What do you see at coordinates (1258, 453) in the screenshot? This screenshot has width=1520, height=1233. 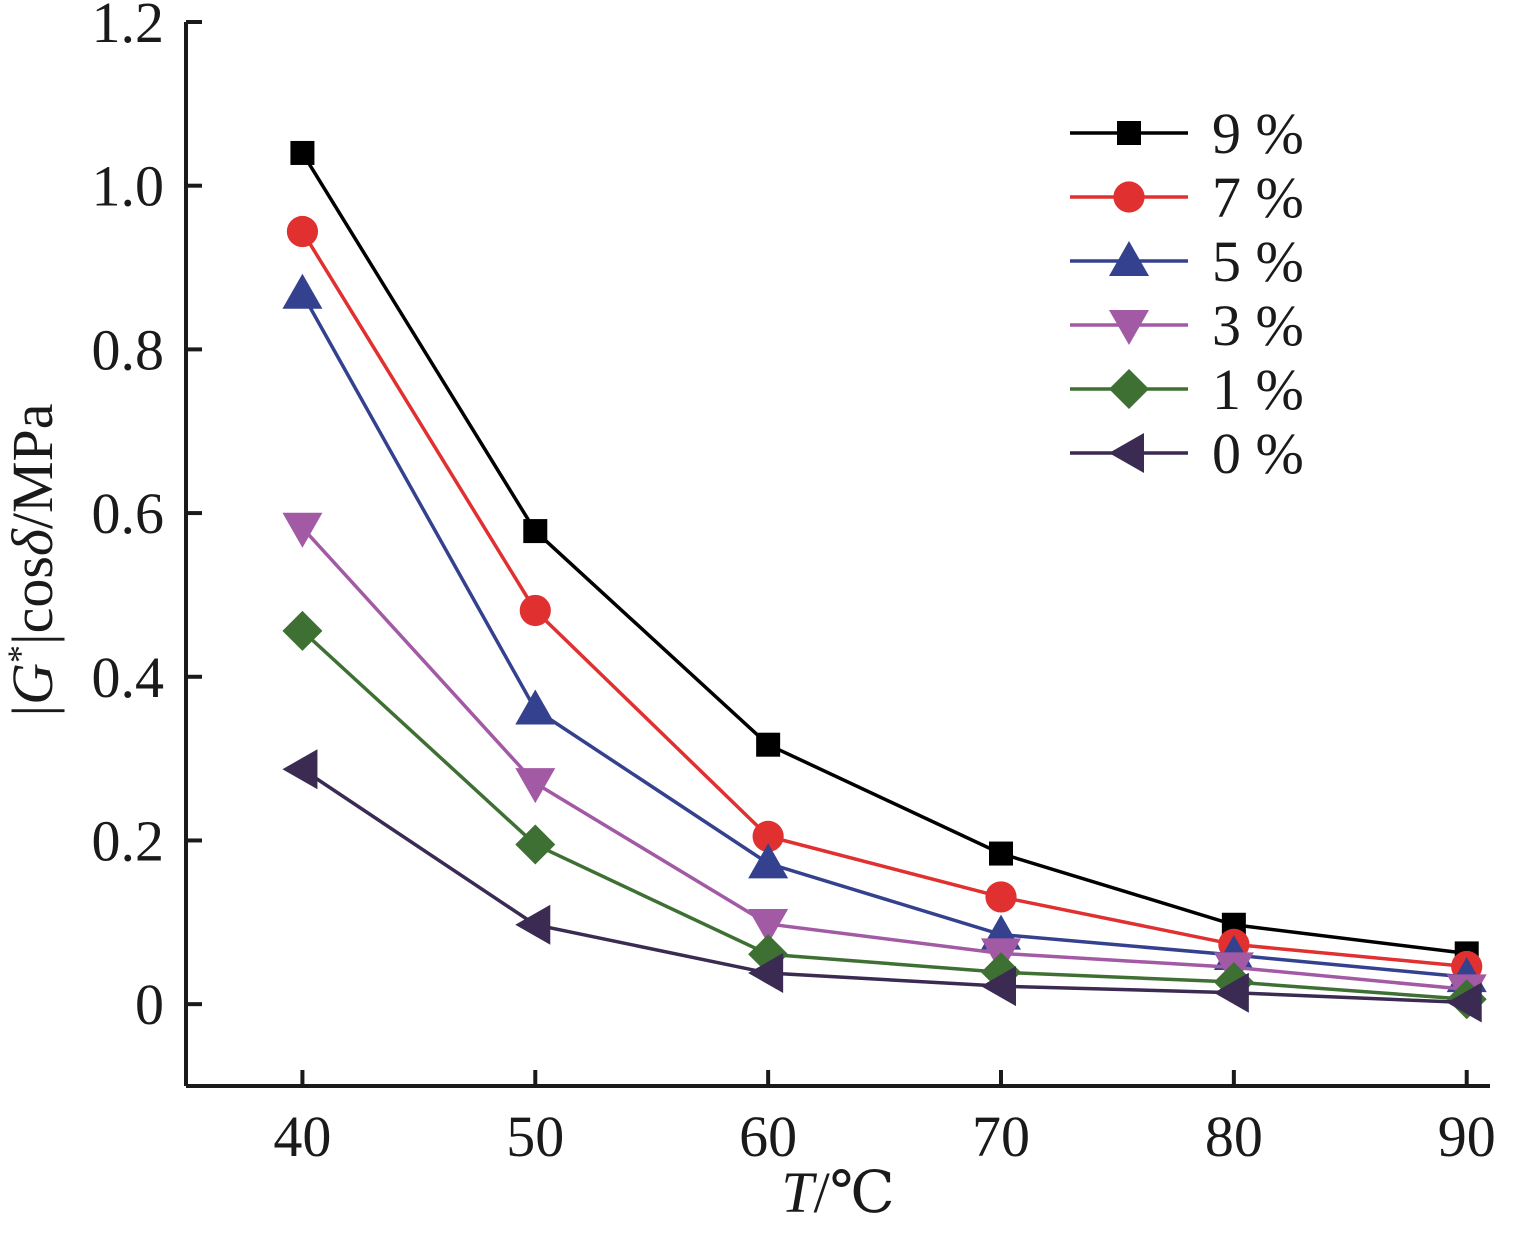 I see `legend-label: 0 %` at bounding box center [1258, 453].